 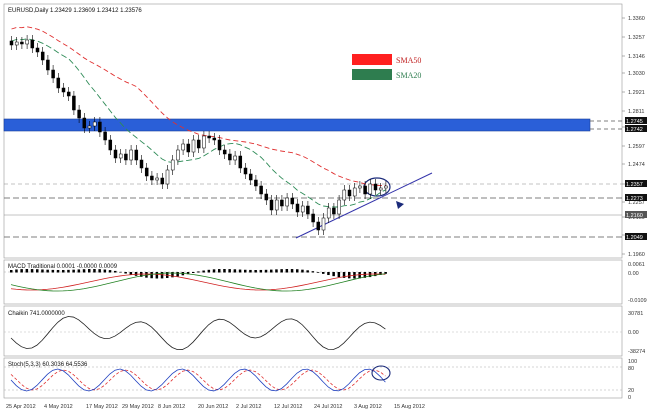 What do you see at coordinates (629, 398) in the screenshot?
I see `stoch-axis-0: 0` at bounding box center [629, 398].